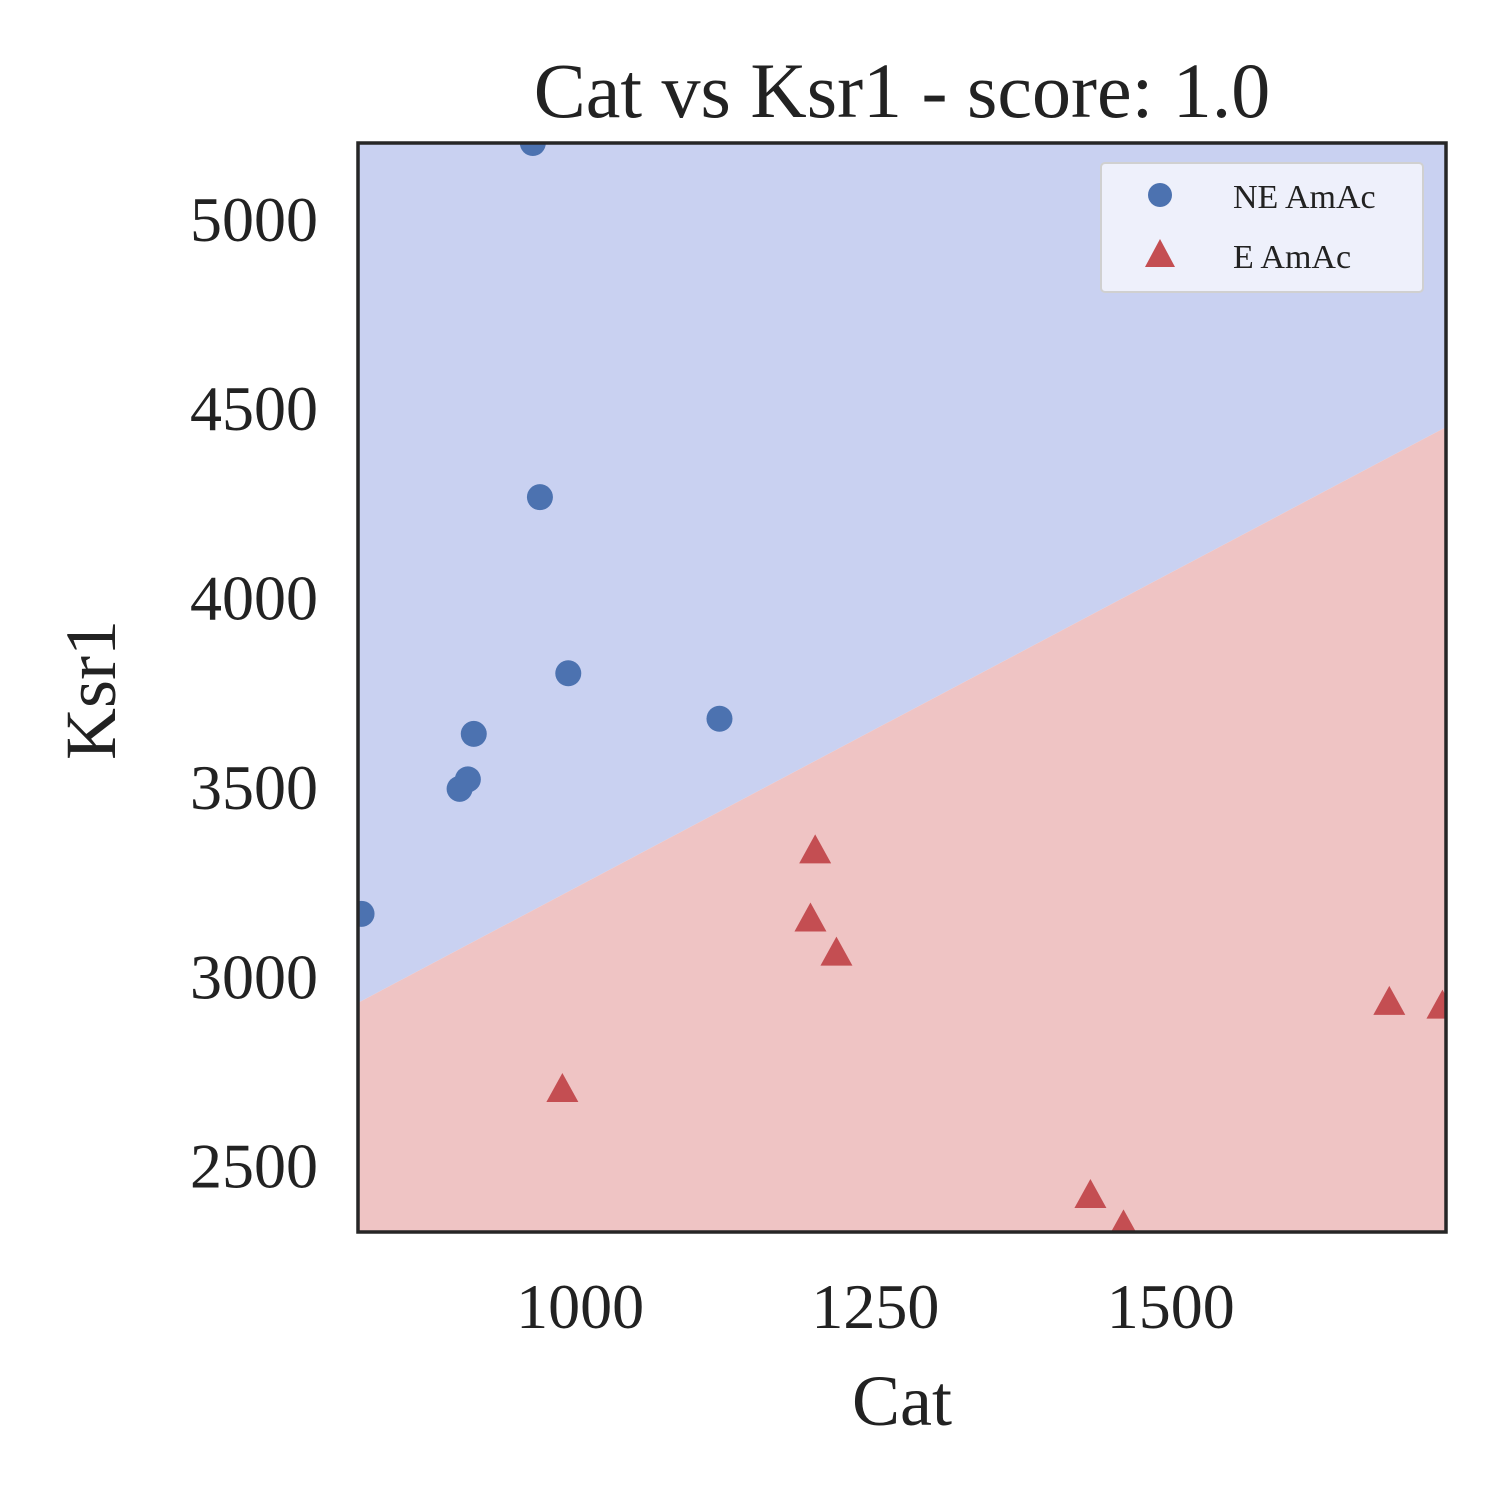  I want to click on y-tick-label: 3500, so click(254, 787).